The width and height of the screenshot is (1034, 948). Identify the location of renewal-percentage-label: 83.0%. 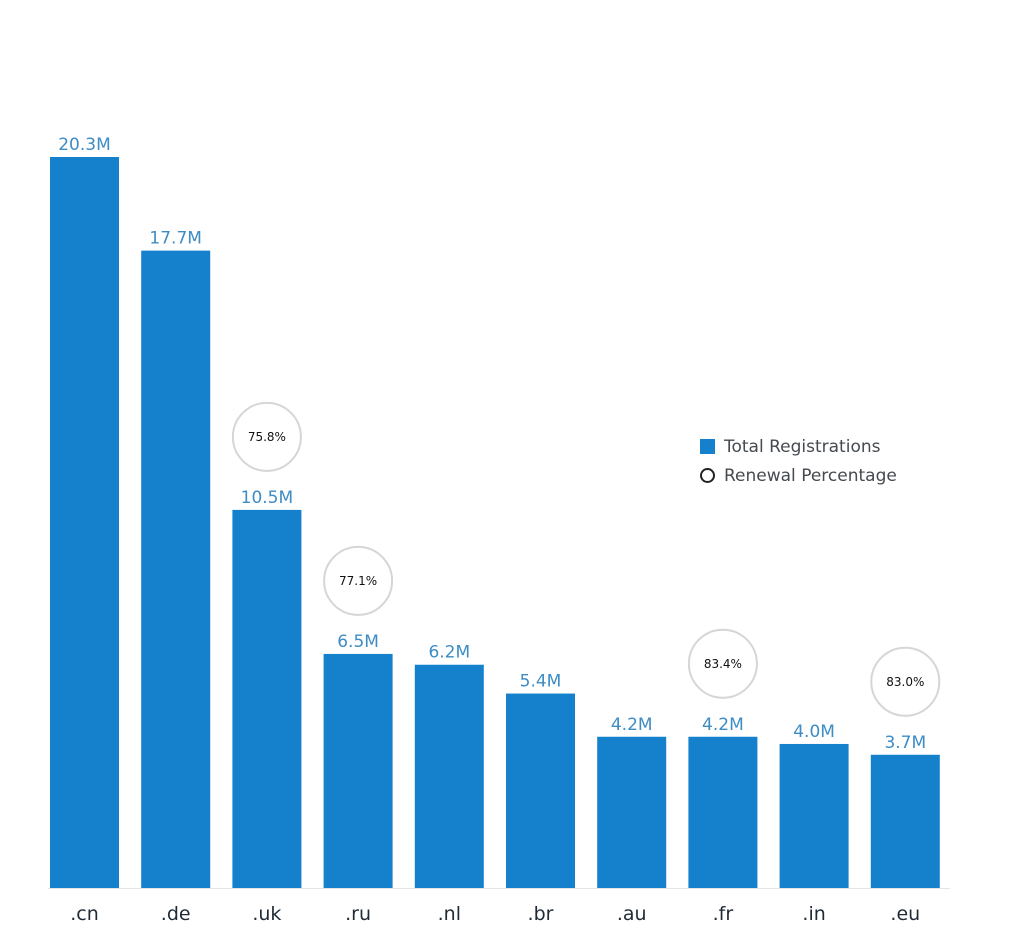
(905, 682).